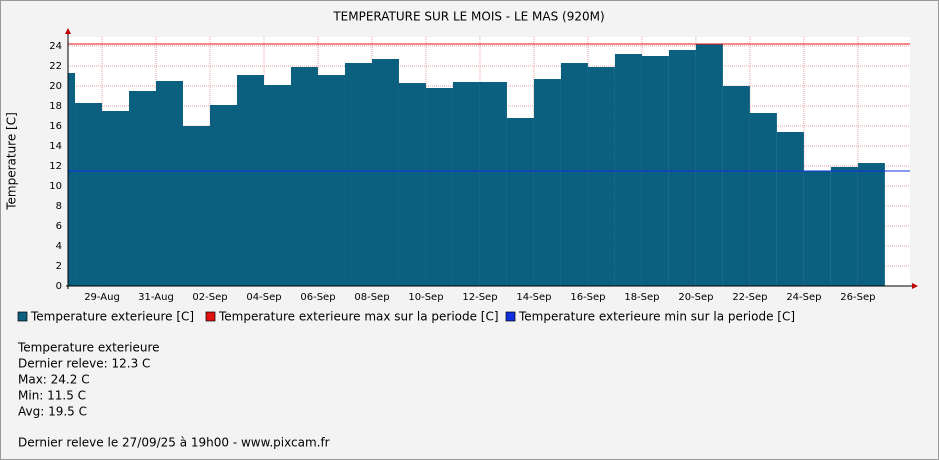  Describe the element at coordinates (468, 17) in the screenshot. I see `chart-title: TEMPERATURE SUR LE MOIS - LE MAS (920M)` at that location.